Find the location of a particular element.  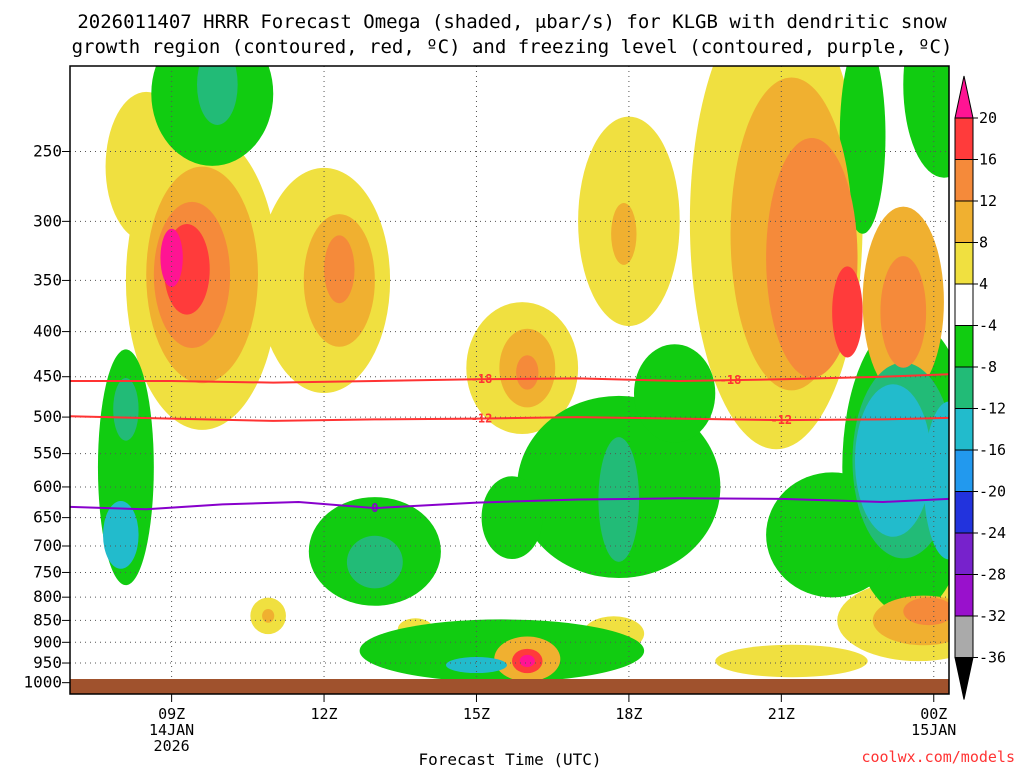

colorbar-label: 4 is located at coordinates (983, 284).